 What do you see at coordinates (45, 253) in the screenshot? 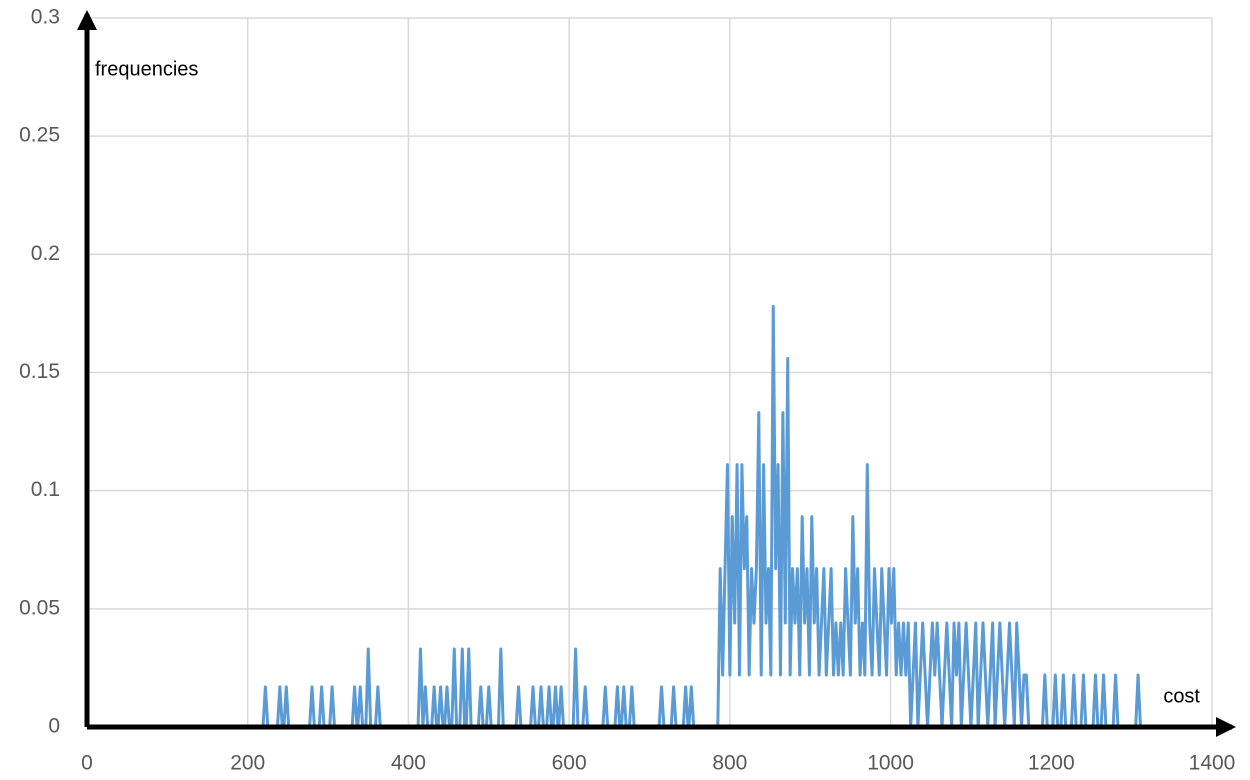
I see `y-tick-label: 0.2` at bounding box center [45, 253].